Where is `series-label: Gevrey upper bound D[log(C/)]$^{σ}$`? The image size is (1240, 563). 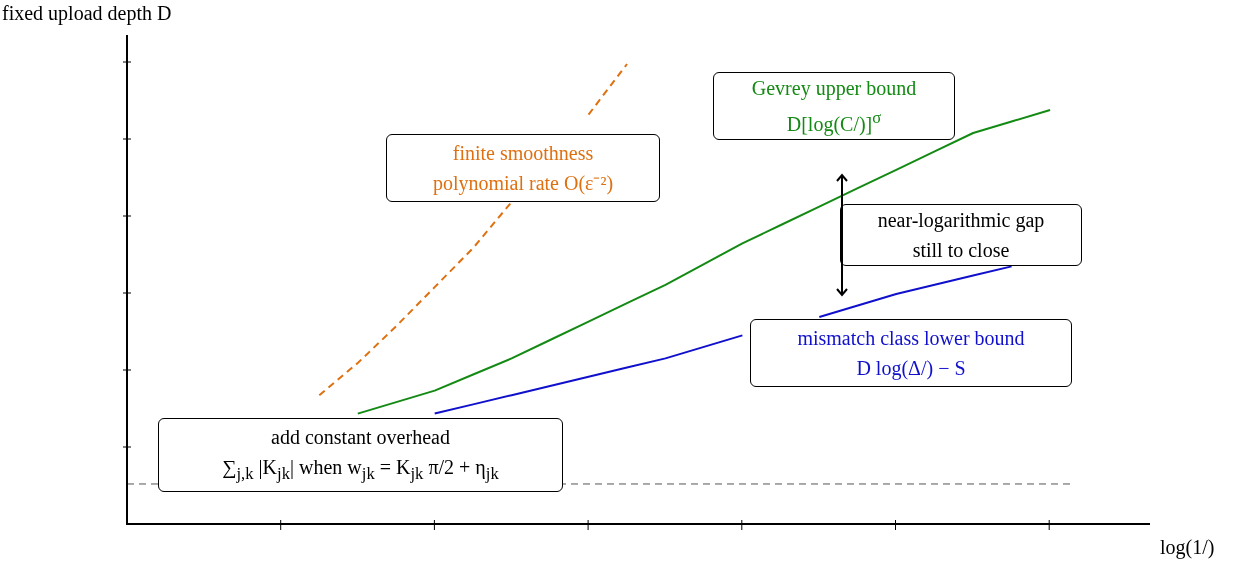 series-label: Gevrey upper bound D[log(C/)]$^{σ}$ is located at coordinates (834, 107).